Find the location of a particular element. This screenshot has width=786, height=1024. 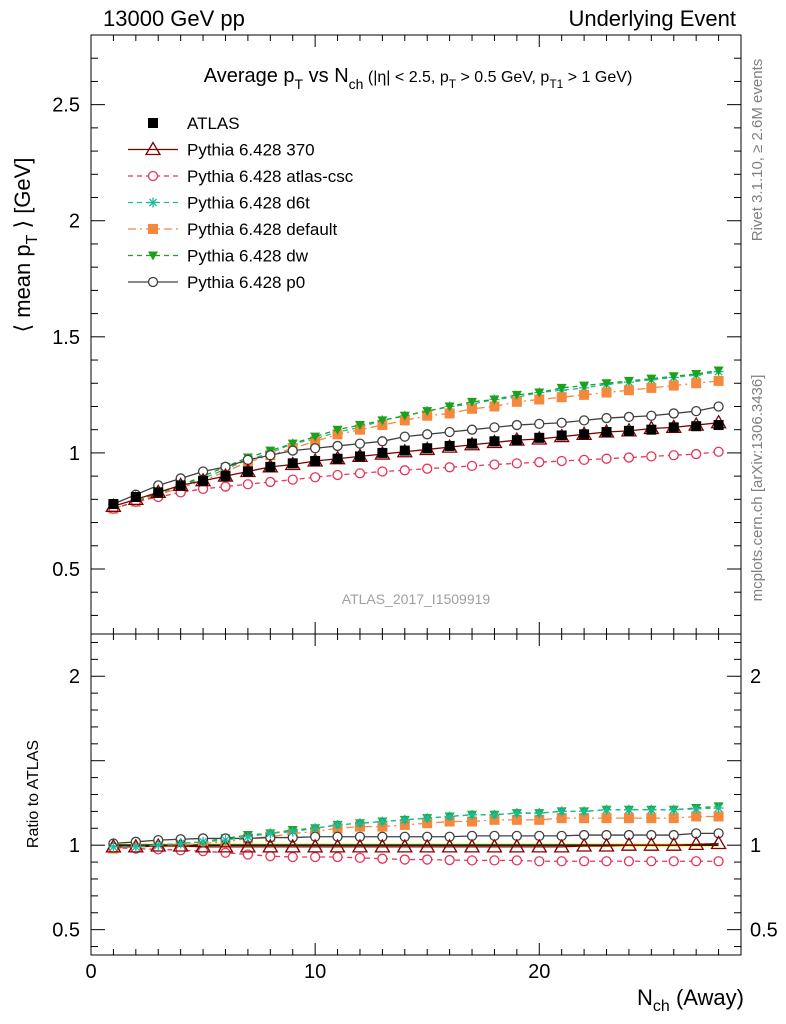

legend-entry-atlas: ATLAS is located at coordinates (194, 123).